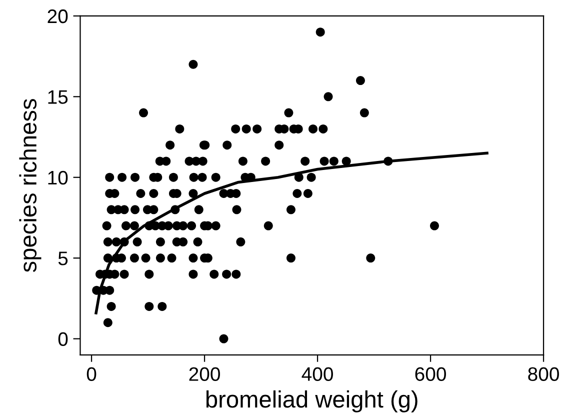 The height and width of the screenshot is (420, 565). Describe the element at coordinates (58, 97) in the screenshot. I see `y-tick-label: 15` at that location.